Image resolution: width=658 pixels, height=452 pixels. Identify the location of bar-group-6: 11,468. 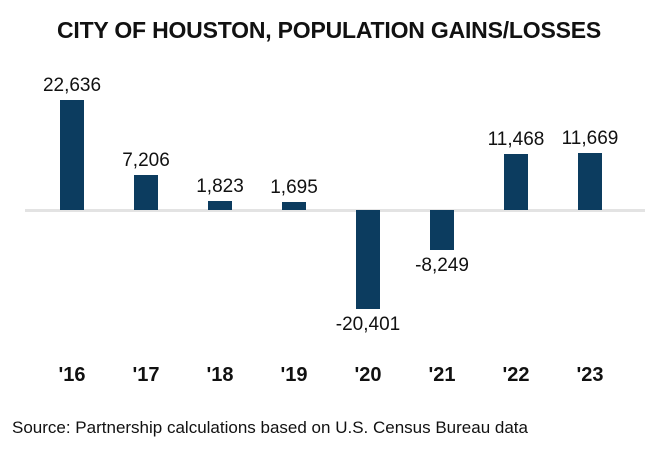
(516, 180).